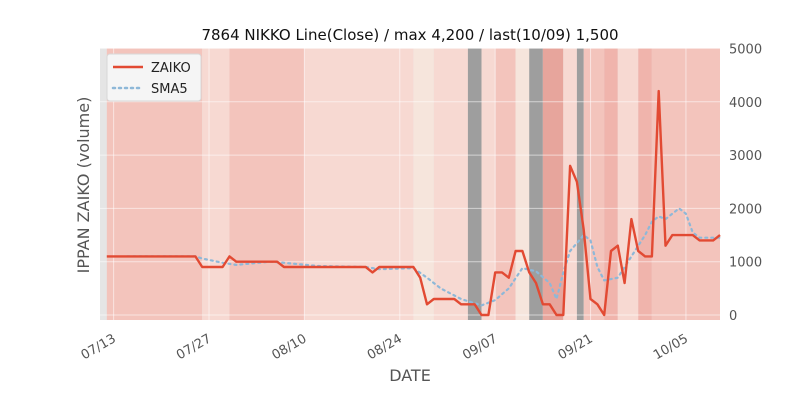 The image size is (800, 400). I want to click on y-axis: 0 1000 2000 3000 4000 5000, so click(745, 184).